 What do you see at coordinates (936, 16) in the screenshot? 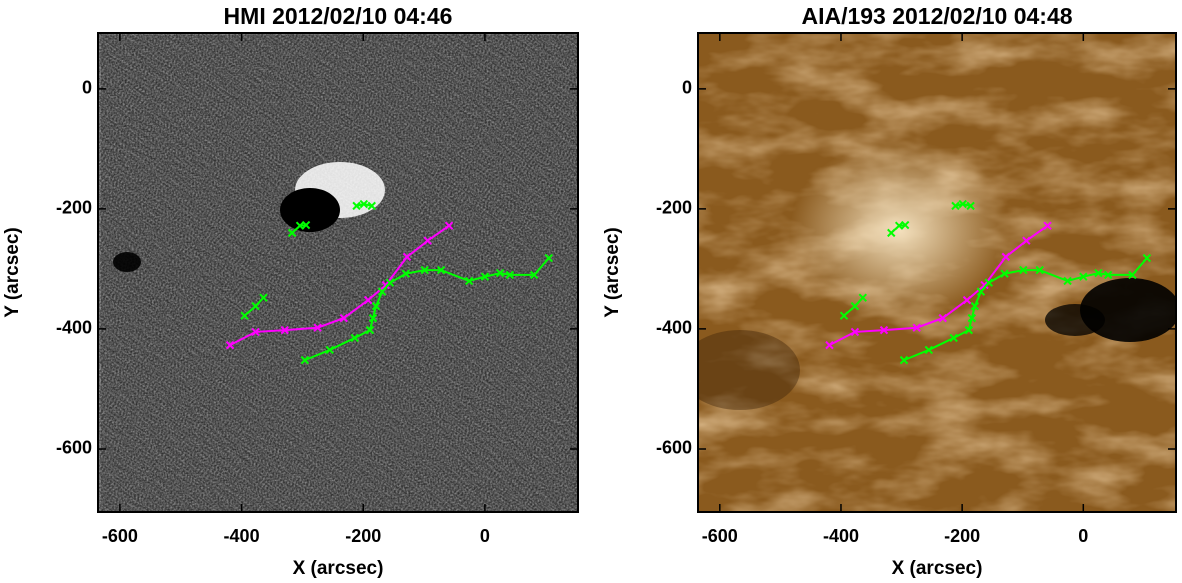
I see `chart-title: AIA/193 2012/02/10 04:48` at bounding box center [936, 16].